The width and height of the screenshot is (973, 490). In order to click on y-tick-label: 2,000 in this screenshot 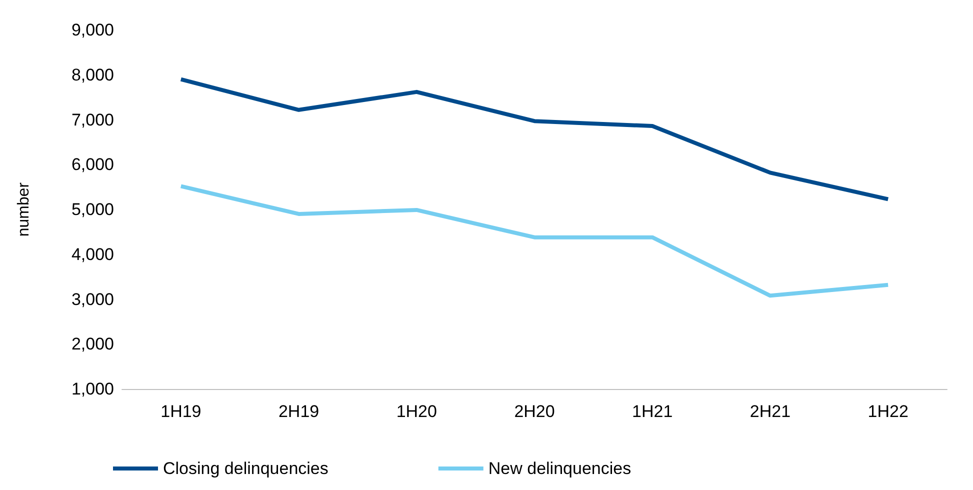, I will do `click(92, 344)`.